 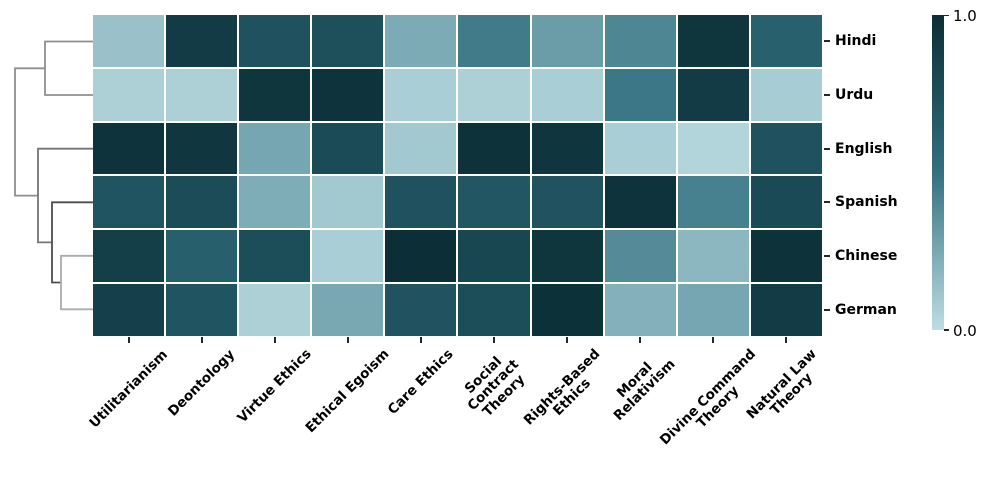 What do you see at coordinates (786, 94) in the screenshot?
I see `heatmap-cell-Urdu-c9` at bounding box center [786, 94].